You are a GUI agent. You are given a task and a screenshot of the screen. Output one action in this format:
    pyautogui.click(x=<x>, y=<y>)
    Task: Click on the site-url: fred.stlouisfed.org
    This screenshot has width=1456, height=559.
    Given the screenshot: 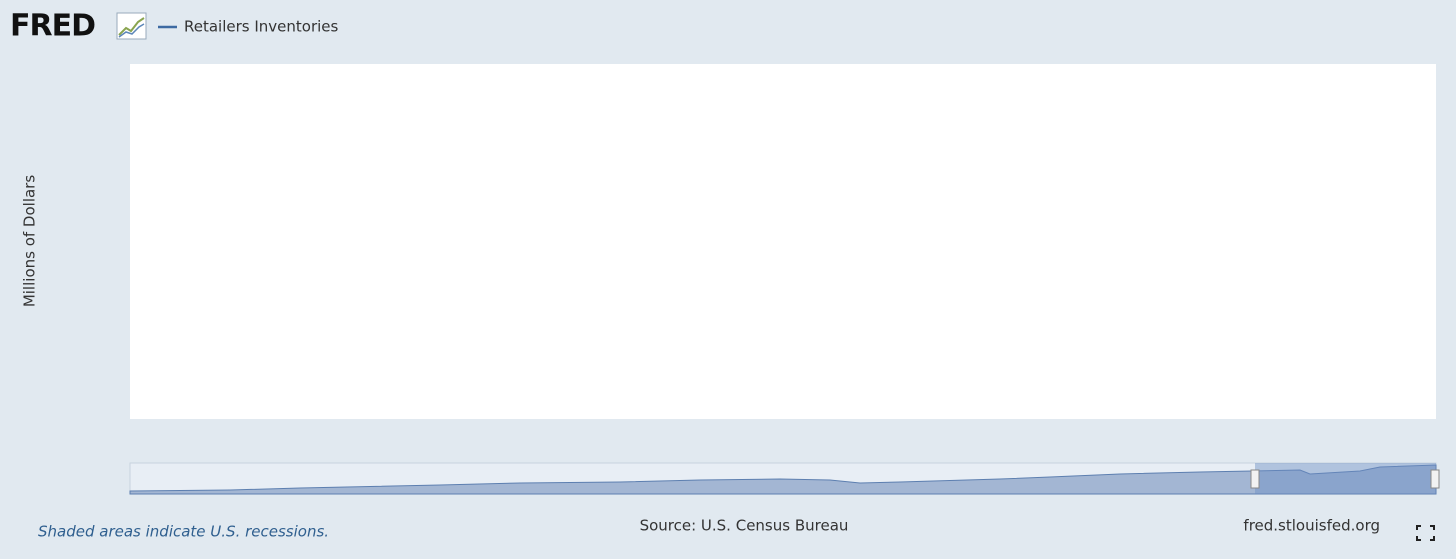 What is the action you would take?
    pyautogui.click(x=1311, y=526)
    